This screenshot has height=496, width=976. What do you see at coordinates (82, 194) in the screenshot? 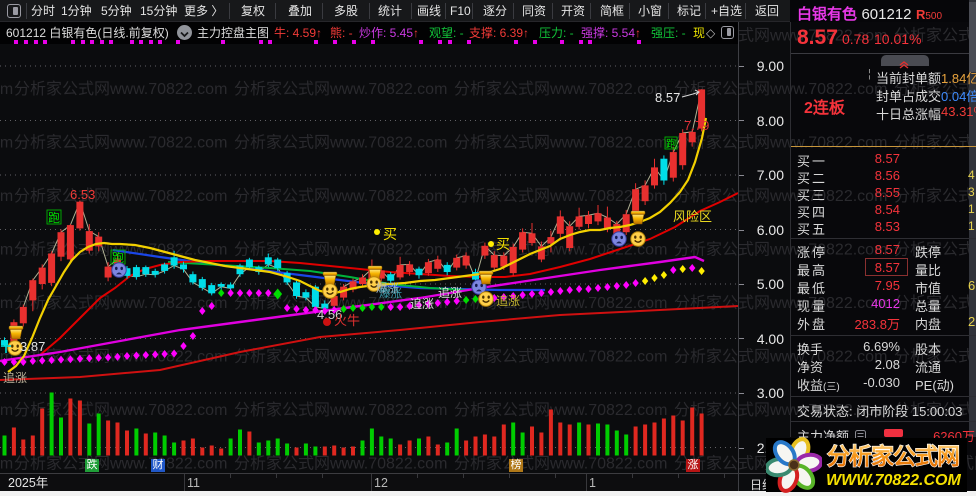
I see `svg-text: 6.53` at bounding box center [82, 194].